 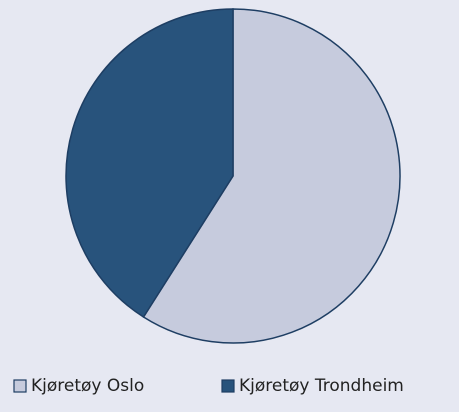 I want to click on legend-label: Kjøretøy Trondheim, so click(x=321, y=386).